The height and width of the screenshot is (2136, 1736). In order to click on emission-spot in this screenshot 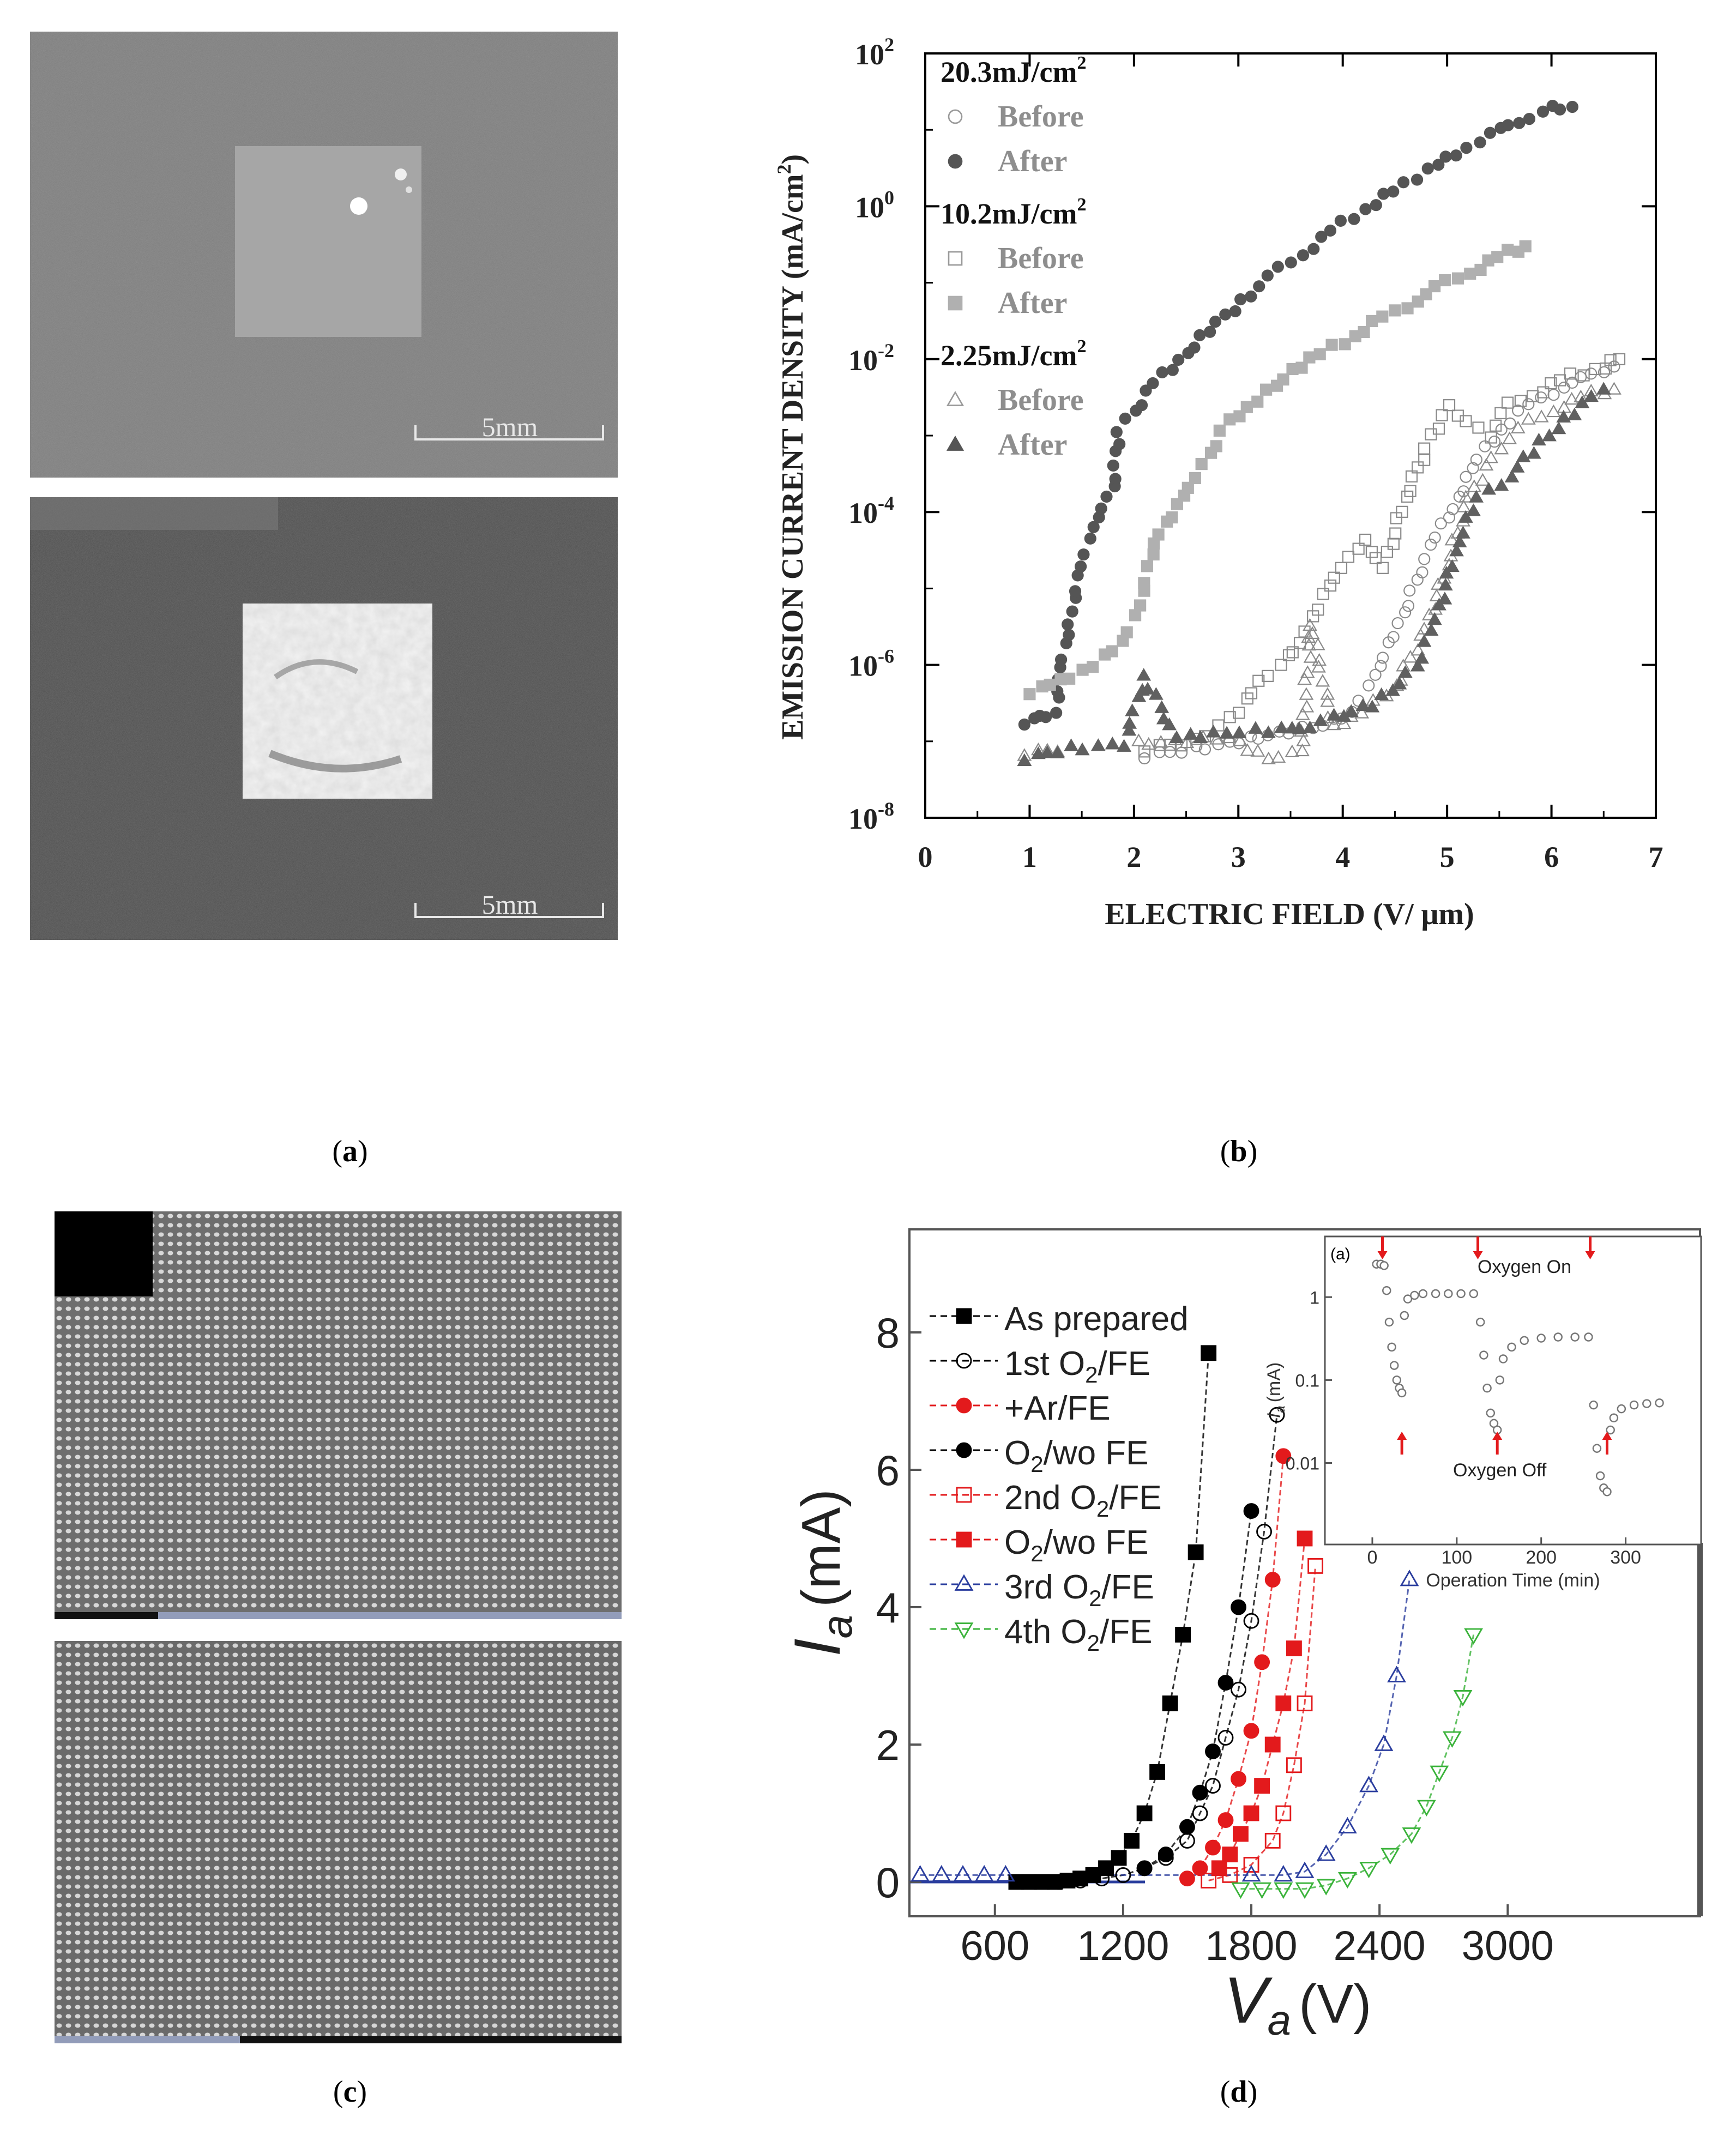, I will do `click(358, 206)`.